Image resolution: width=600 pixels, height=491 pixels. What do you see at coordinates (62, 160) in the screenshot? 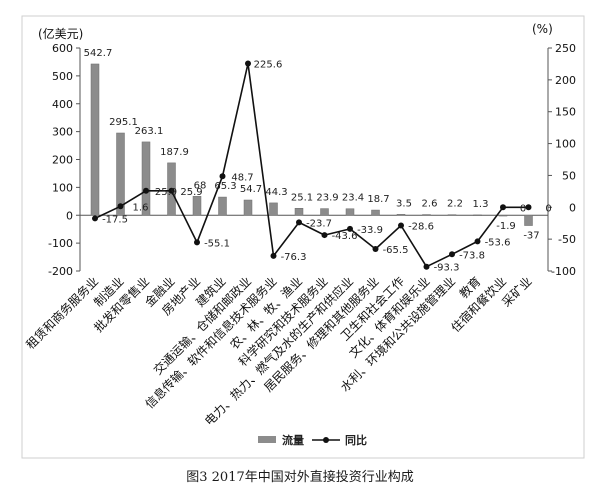
I see `y-tick-label-left: 200` at bounding box center [62, 160].